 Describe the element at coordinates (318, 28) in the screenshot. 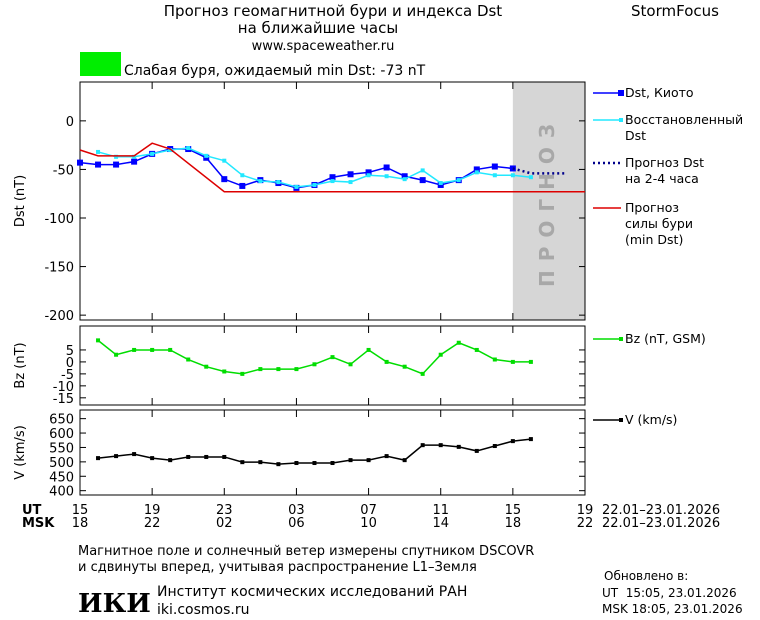

I see `subtitle: на ближайшие часы` at that location.